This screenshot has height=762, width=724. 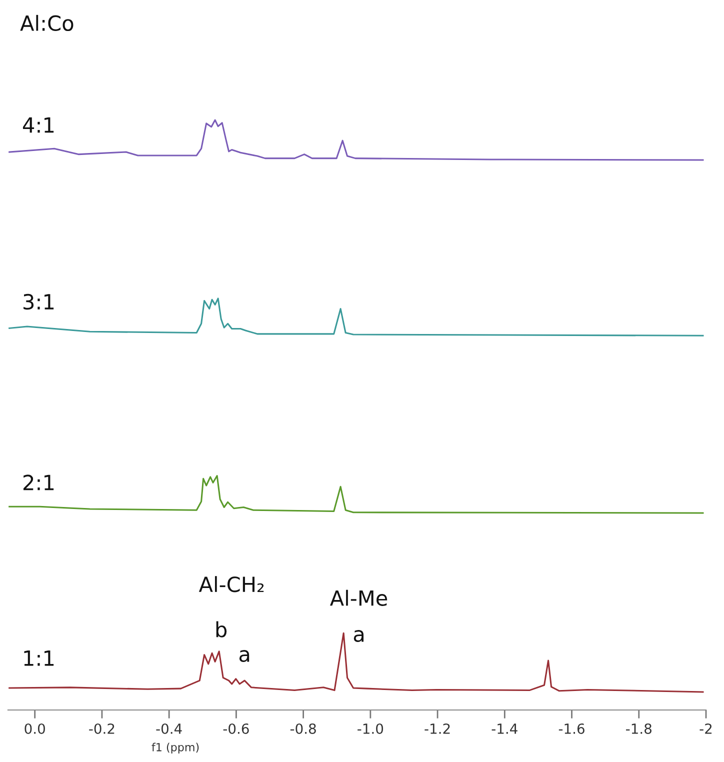 I want to click on x-tick-label: -1.4, so click(x=505, y=729).